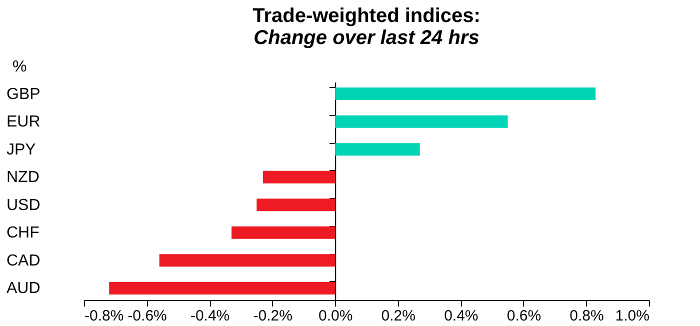 The height and width of the screenshot is (326, 700). I want to click on x-tick-label: 0.4%, so click(461, 316).